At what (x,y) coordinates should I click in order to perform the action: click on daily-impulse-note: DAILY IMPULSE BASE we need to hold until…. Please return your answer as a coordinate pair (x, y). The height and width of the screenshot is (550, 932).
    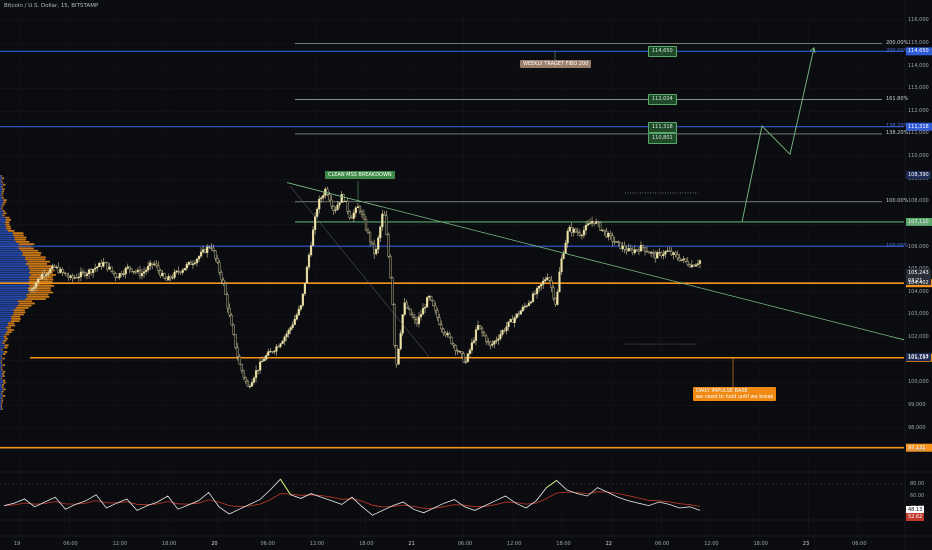
    Looking at the image, I should click on (734, 394).